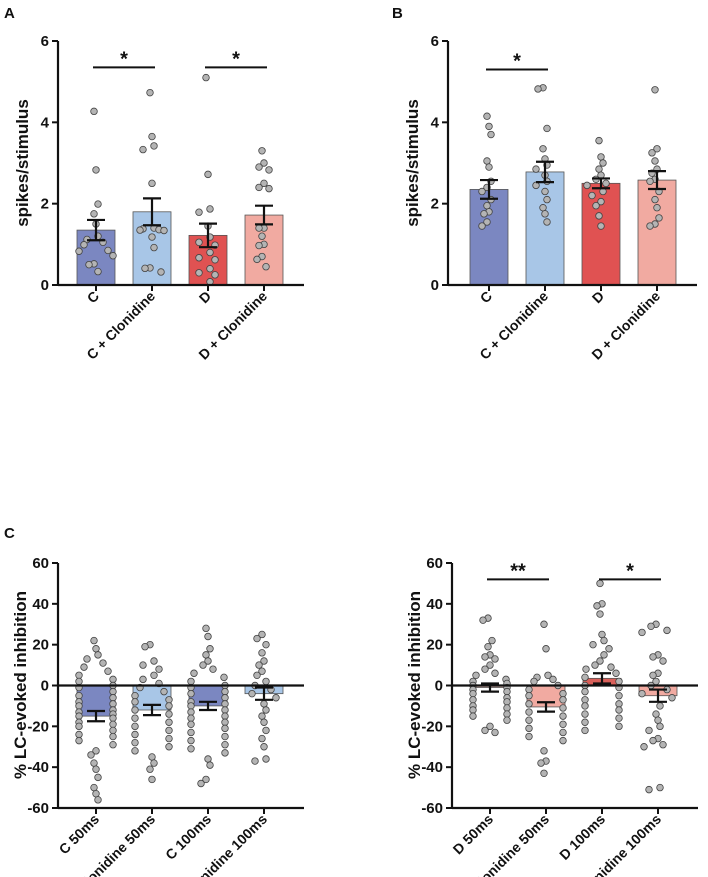 Image resolution: width=708 pixels, height=877 pixels. What do you see at coordinates (582, 837) in the screenshot?
I see `x-tick-label: D 100ms` at bounding box center [582, 837].